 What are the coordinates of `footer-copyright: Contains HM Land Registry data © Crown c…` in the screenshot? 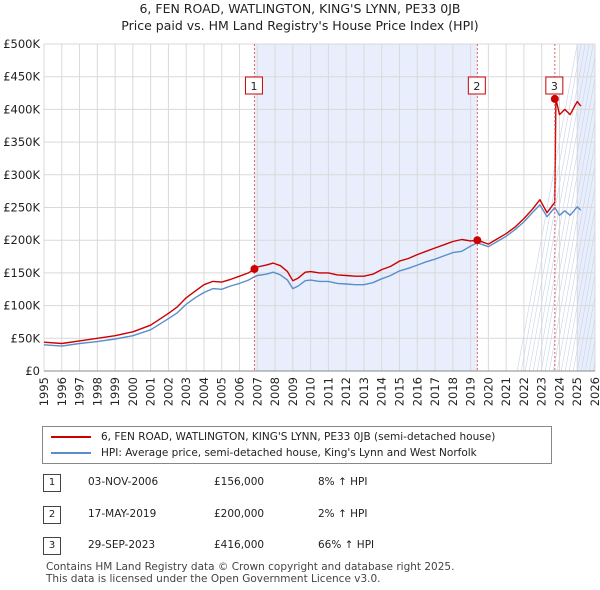 It's located at (250, 567).